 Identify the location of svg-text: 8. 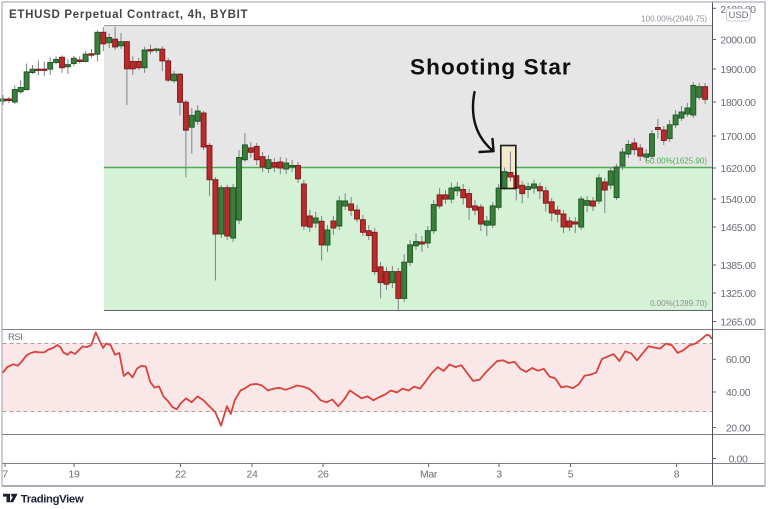
(677, 475).